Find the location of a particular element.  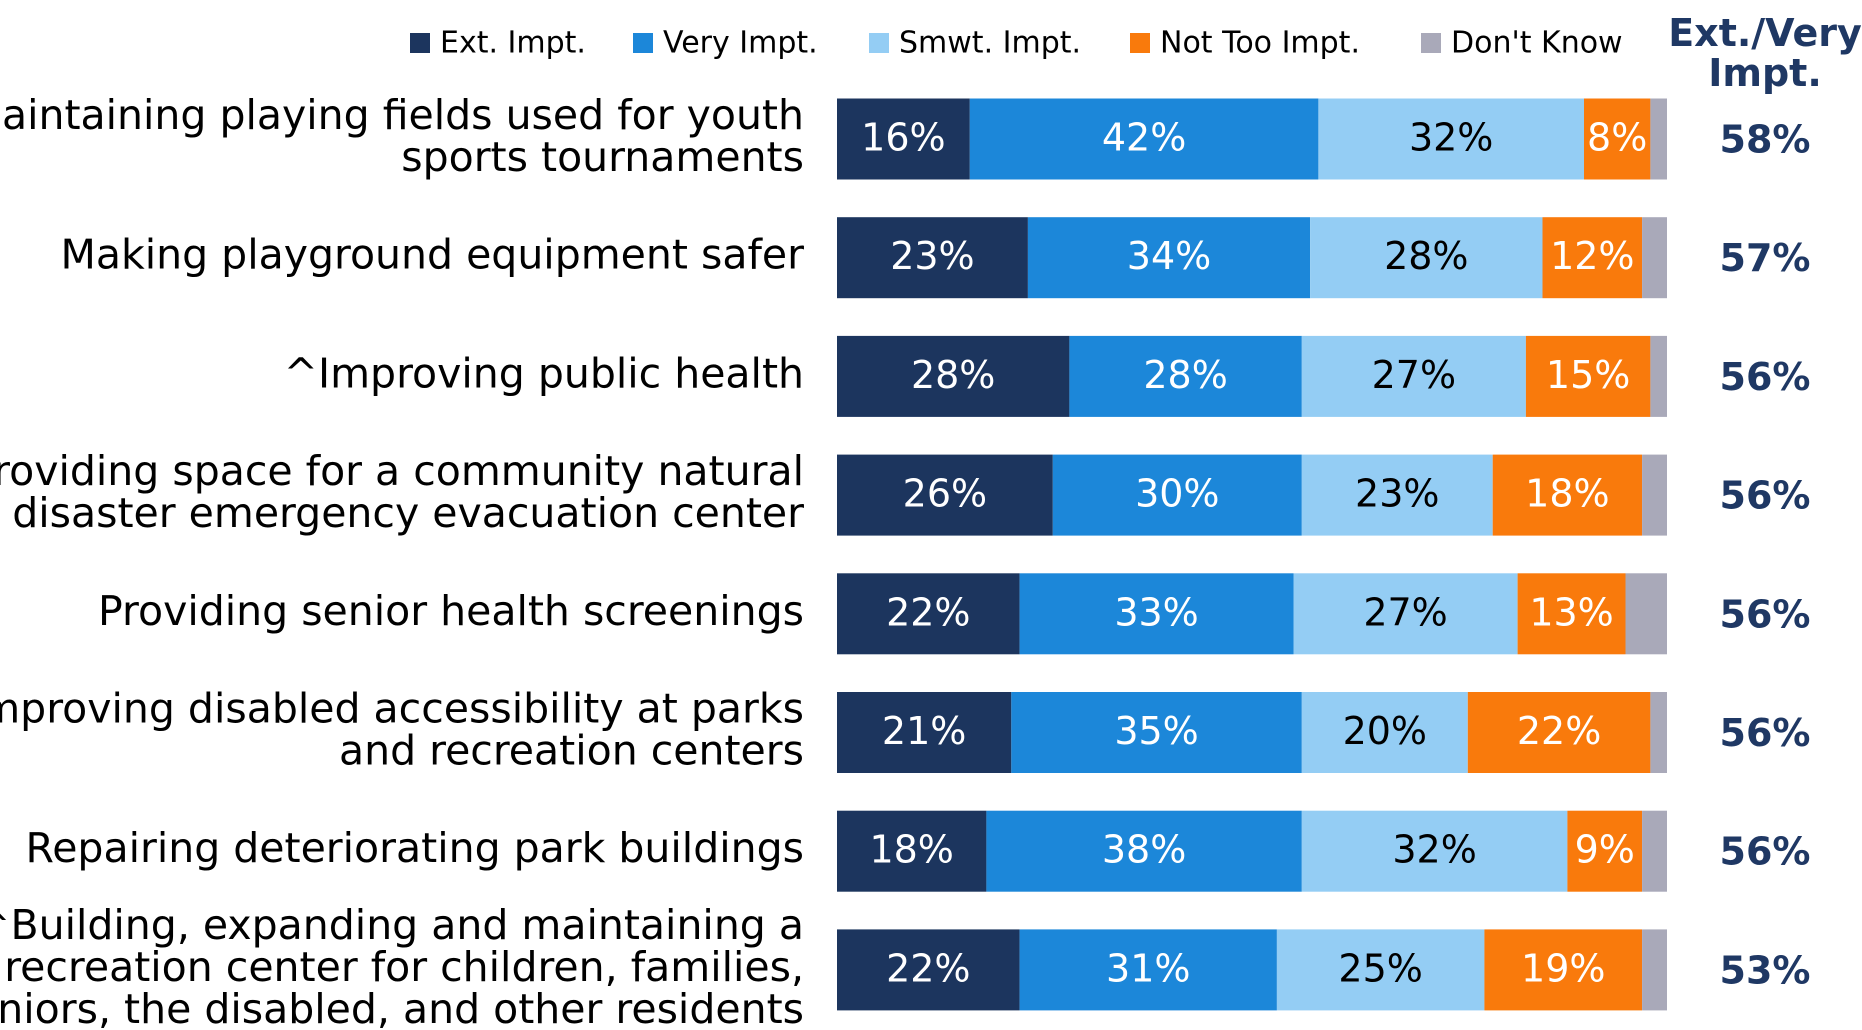

category-label: Making playground equipment safer is located at coordinates (433, 255).